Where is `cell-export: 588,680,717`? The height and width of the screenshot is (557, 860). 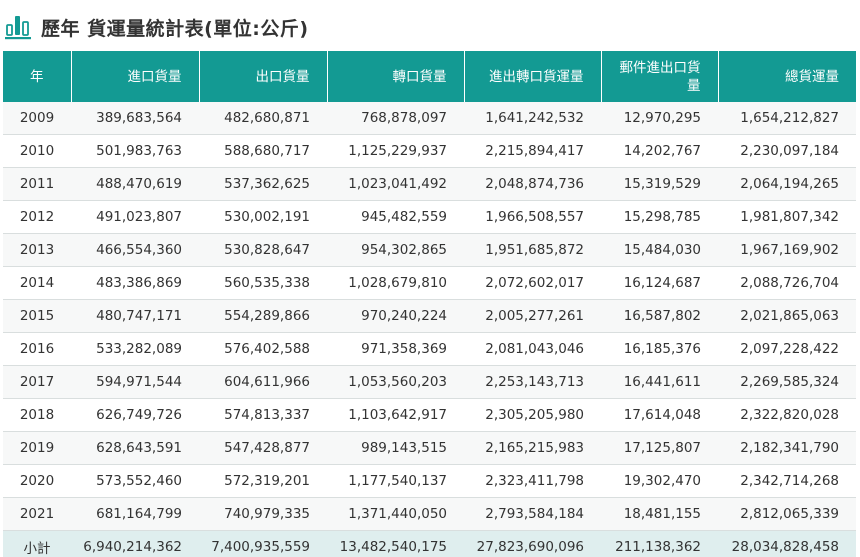 cell-export: 588,680,717 is located at coordinates (263, 151).